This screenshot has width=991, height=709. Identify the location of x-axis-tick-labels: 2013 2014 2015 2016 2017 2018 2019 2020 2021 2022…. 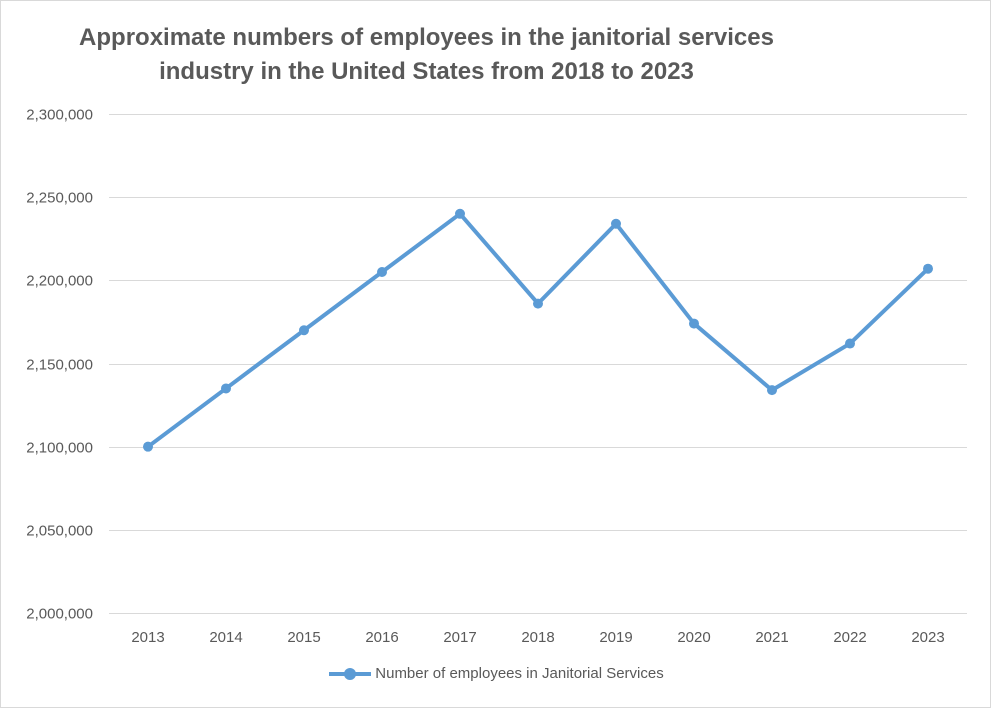
(537, 637).